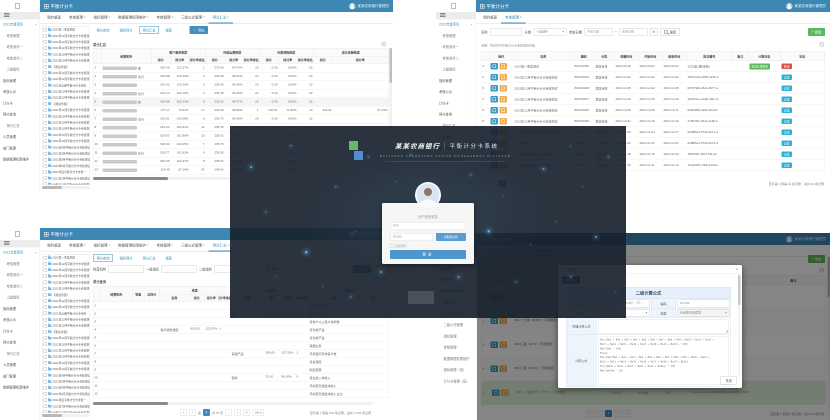 The height and width of the screenshot is (420, 830). I want to click on sidebar-item: 考核测评一, so click(14, 47).